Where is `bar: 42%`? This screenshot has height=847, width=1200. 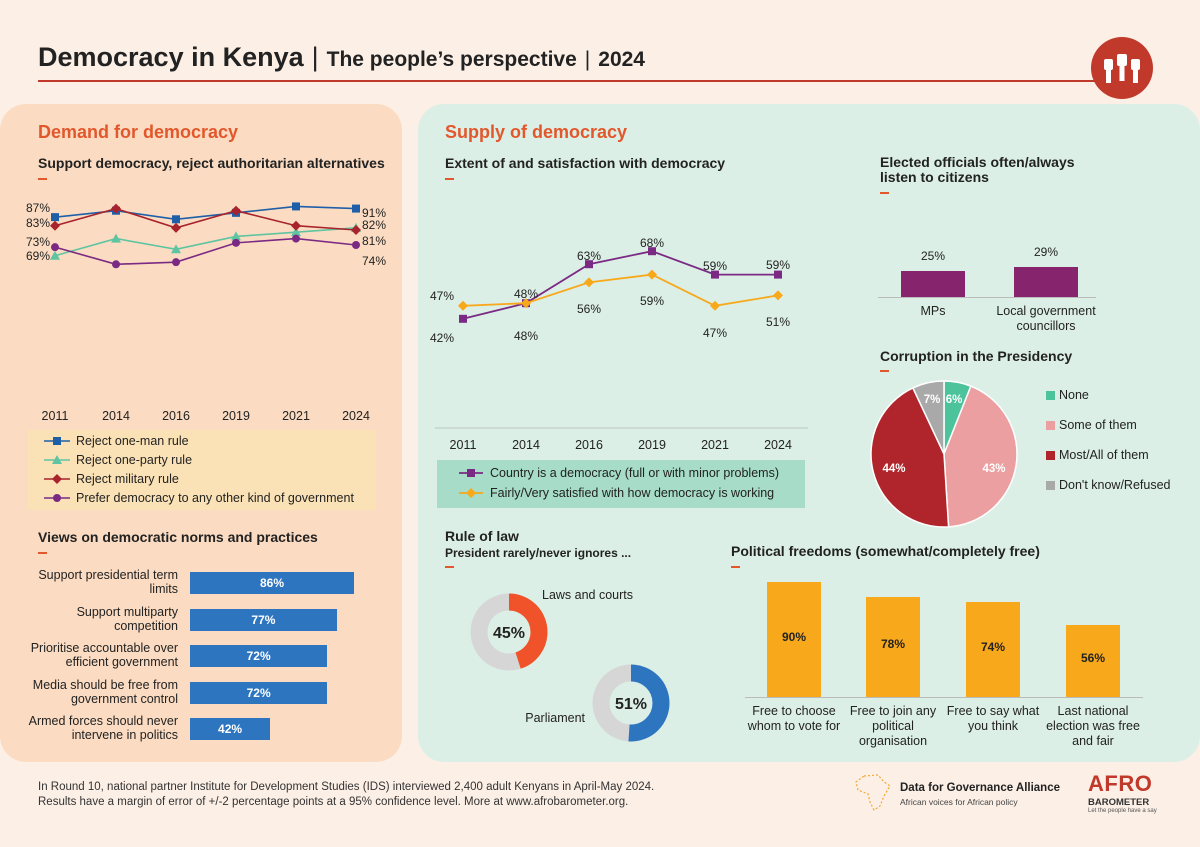 bar: 42% is located at coordinates (230, 729).